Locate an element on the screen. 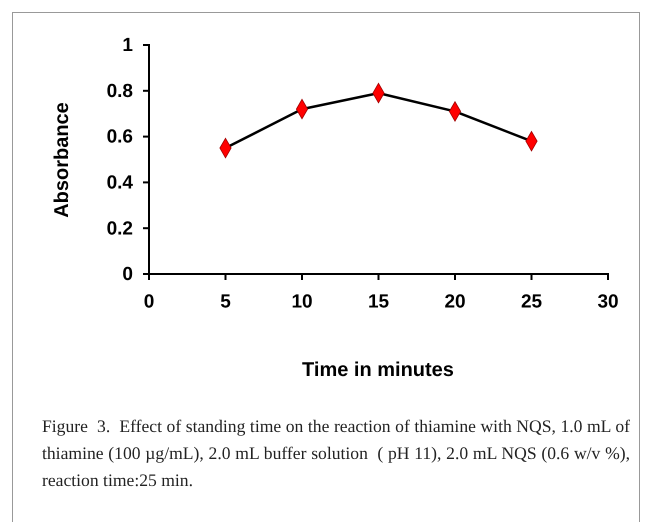 This screenshot has height=522, width=648. caption: Figure 3. Effect of standing time on the reaction of thiamine with NQS, 1.0 mL of thiamine (100 µg/mL), 2.0 mL buffer solution ( pH 11), 2.0 mL NQS (0.6 w/v %), reaction time:25 min. is located at coordinates (336, 453).